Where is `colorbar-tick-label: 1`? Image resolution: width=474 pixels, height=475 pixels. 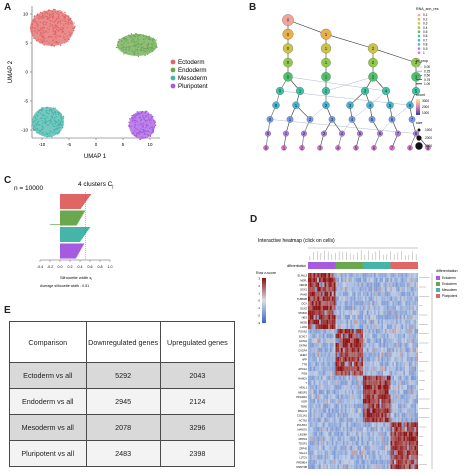
colorbar-tick-label: 1 is located at coordinates (259, 293).